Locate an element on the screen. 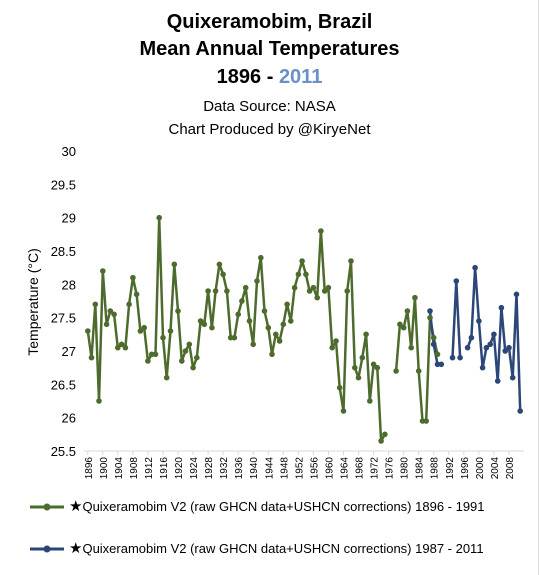  x-tick-label: 1940 is located at coordinates (254, 468).